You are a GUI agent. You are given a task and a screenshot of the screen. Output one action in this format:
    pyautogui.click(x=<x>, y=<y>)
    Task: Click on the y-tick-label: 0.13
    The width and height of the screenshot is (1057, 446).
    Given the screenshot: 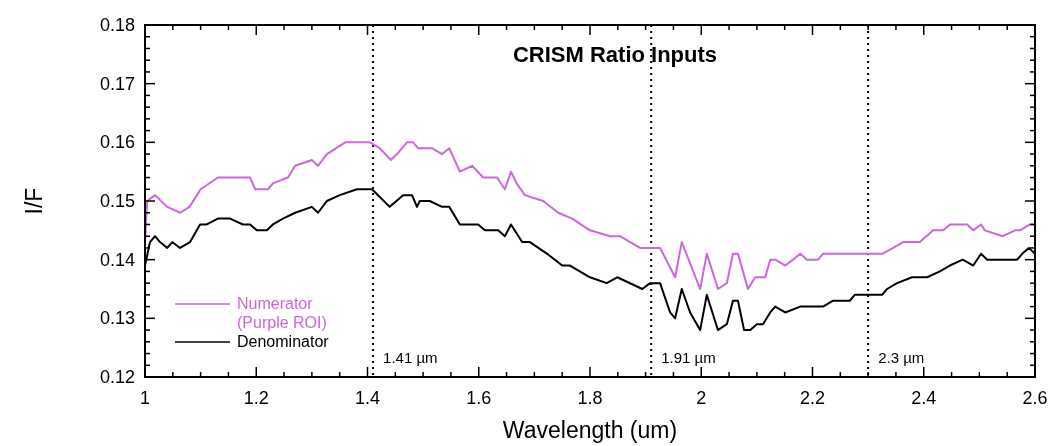 What is the action you would take?
    pyautogui.click(x=117, y=318)
    